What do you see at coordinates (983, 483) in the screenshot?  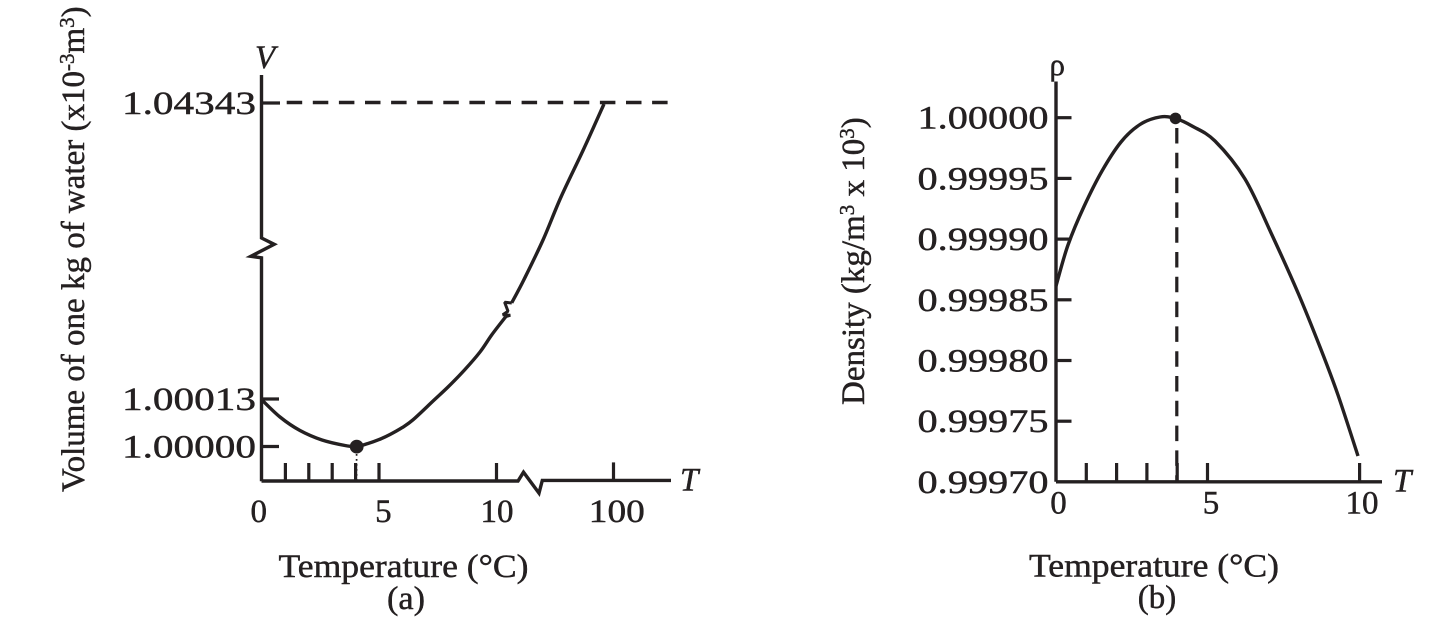 I see `svg-text: 0.99970` at bounding box center [983, 483].